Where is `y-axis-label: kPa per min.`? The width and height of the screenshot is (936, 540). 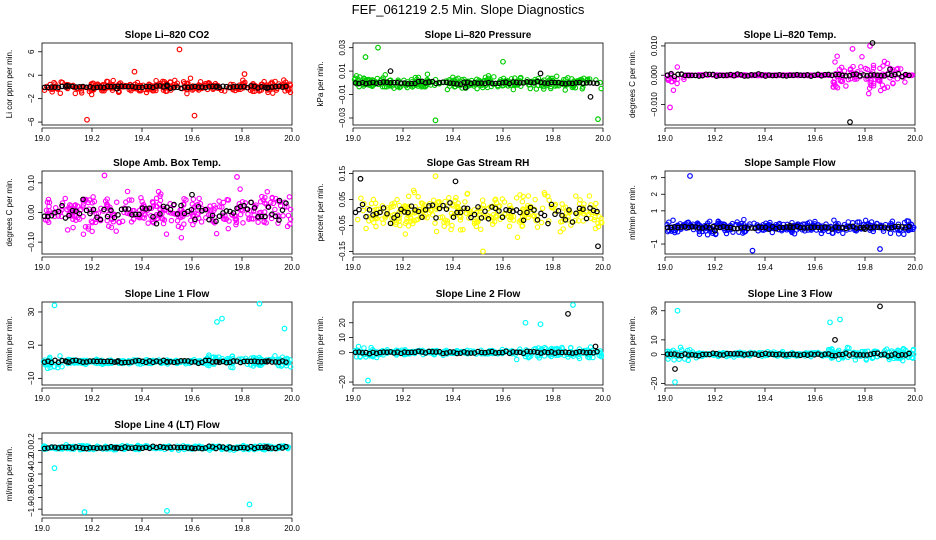
y-axis-label: kPa per min. is located at coordinates (320, 84).